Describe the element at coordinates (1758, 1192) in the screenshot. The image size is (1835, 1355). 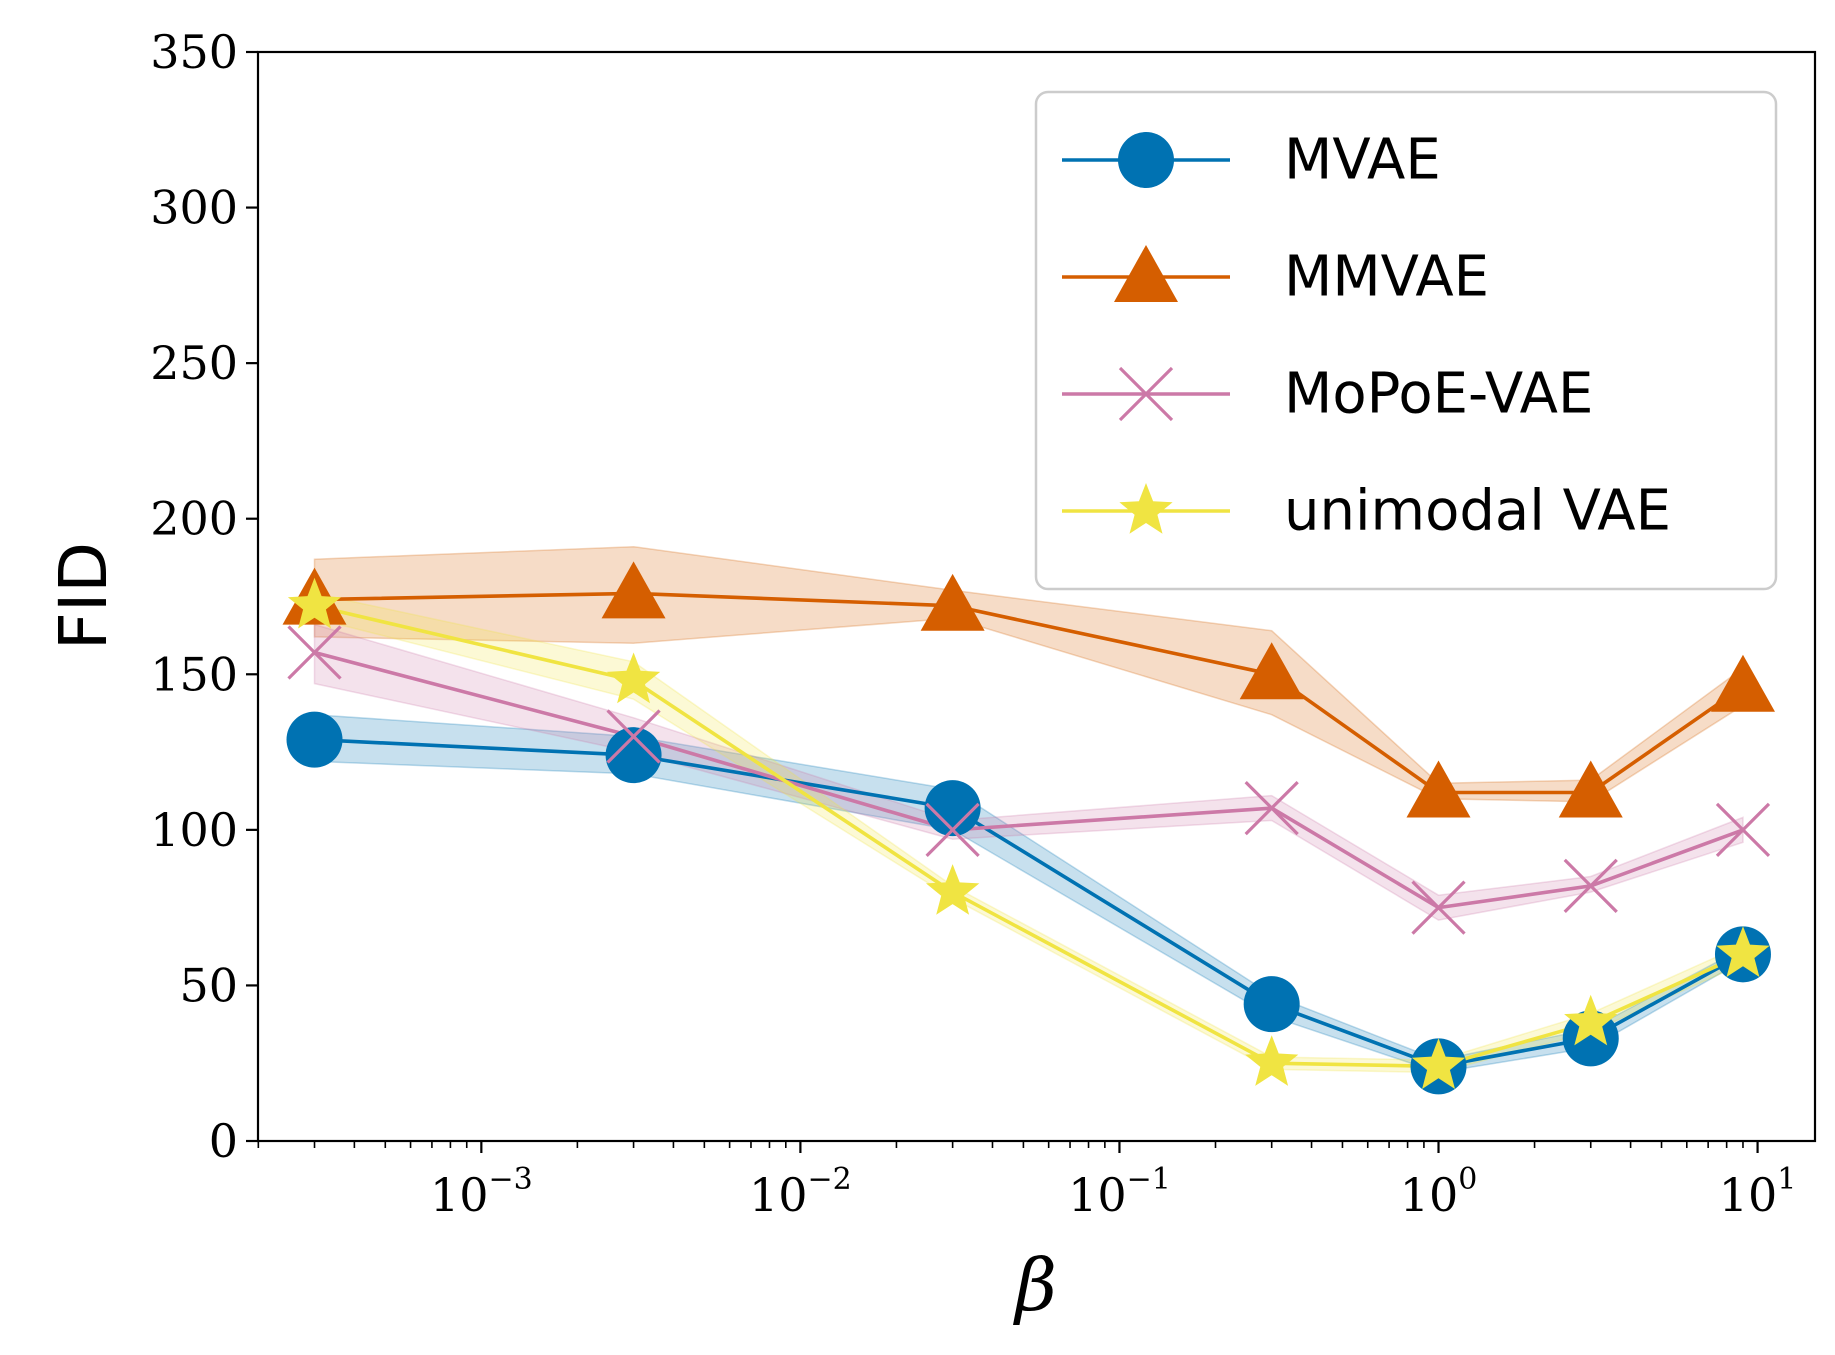
I see `x-tick-label: 10¹` at that location.